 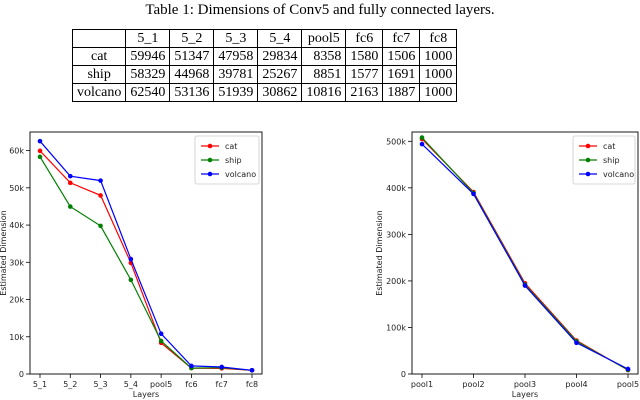 I want to click on x-tick-label: 5_2, so click(x=70, y=384).